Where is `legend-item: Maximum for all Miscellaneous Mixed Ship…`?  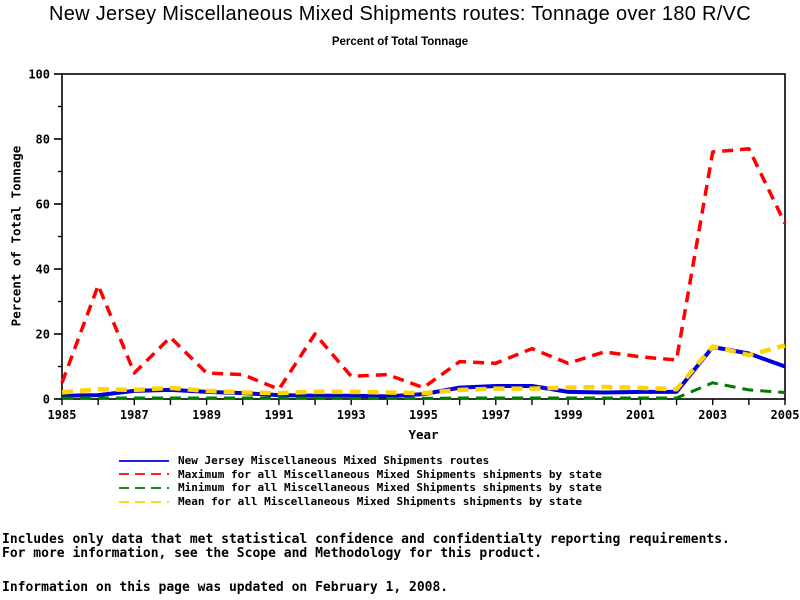
legend-item: Maximum for all Miscellaneous Mixed Ship… is located at coordinates (360, 475).